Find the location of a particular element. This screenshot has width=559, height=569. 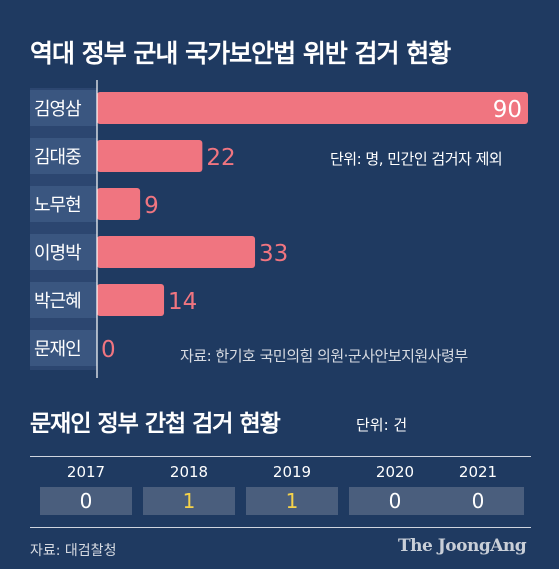

year-col-2020: 2020 0 is located at coordinates (395, 492).